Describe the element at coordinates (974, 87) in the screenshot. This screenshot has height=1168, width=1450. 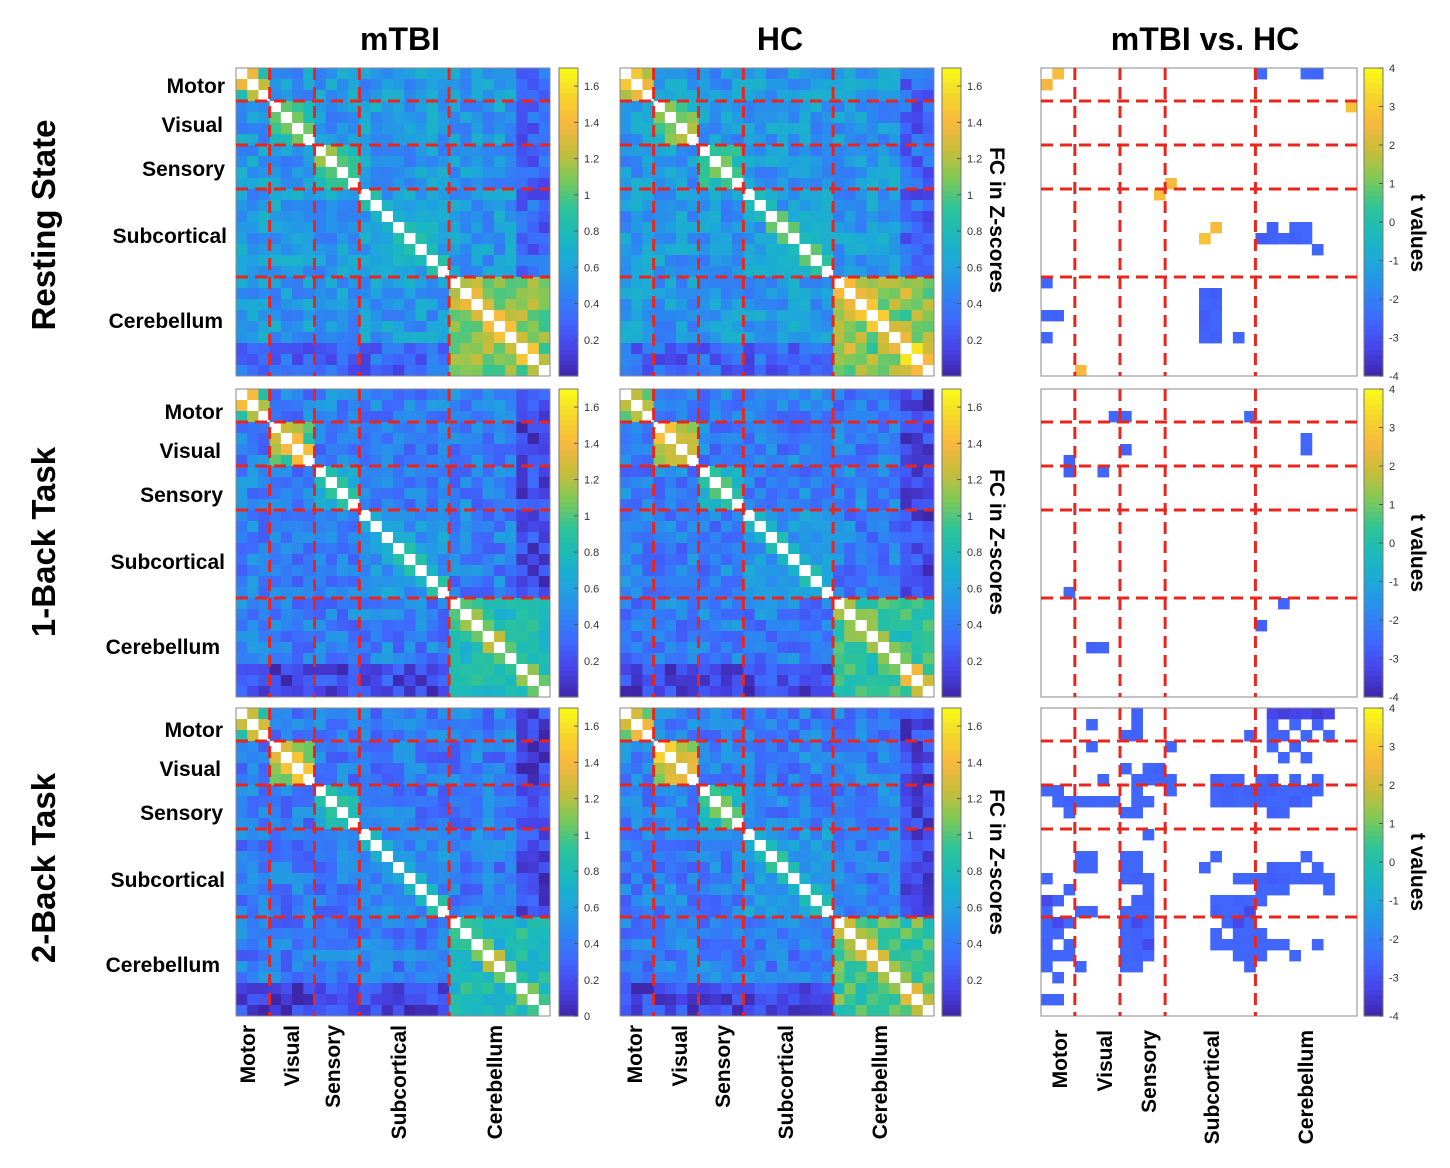
I see `fc-colorbar-tick-label: 1.6` at that location.